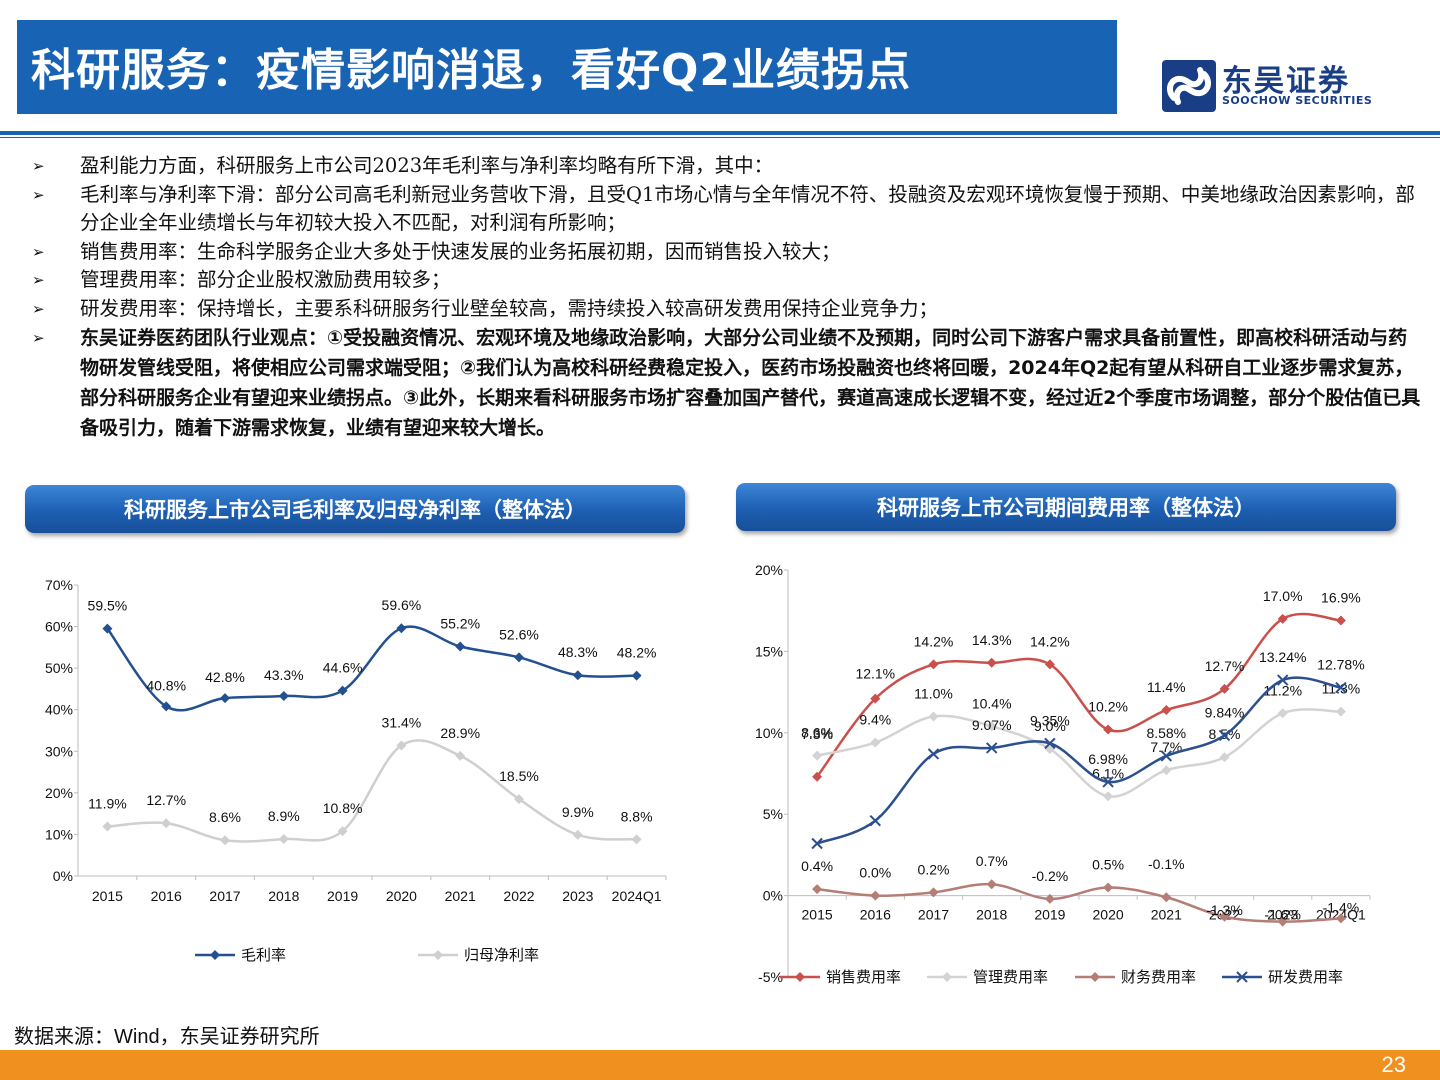 The height and width of the screenshot is (1080, 1440). Describe the element at coordinates (167, 1037) in the screenshot. I see `data-source: 数据来源：Wind，东吴证券研究所` at that location.